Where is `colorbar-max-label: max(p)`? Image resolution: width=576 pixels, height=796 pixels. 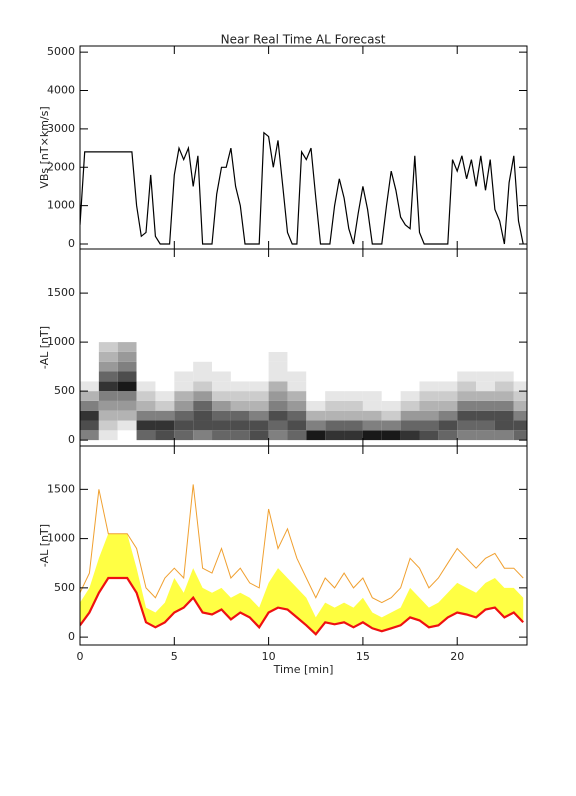
colorbar-max-label: max(p) is located at coordinates (507, 727).